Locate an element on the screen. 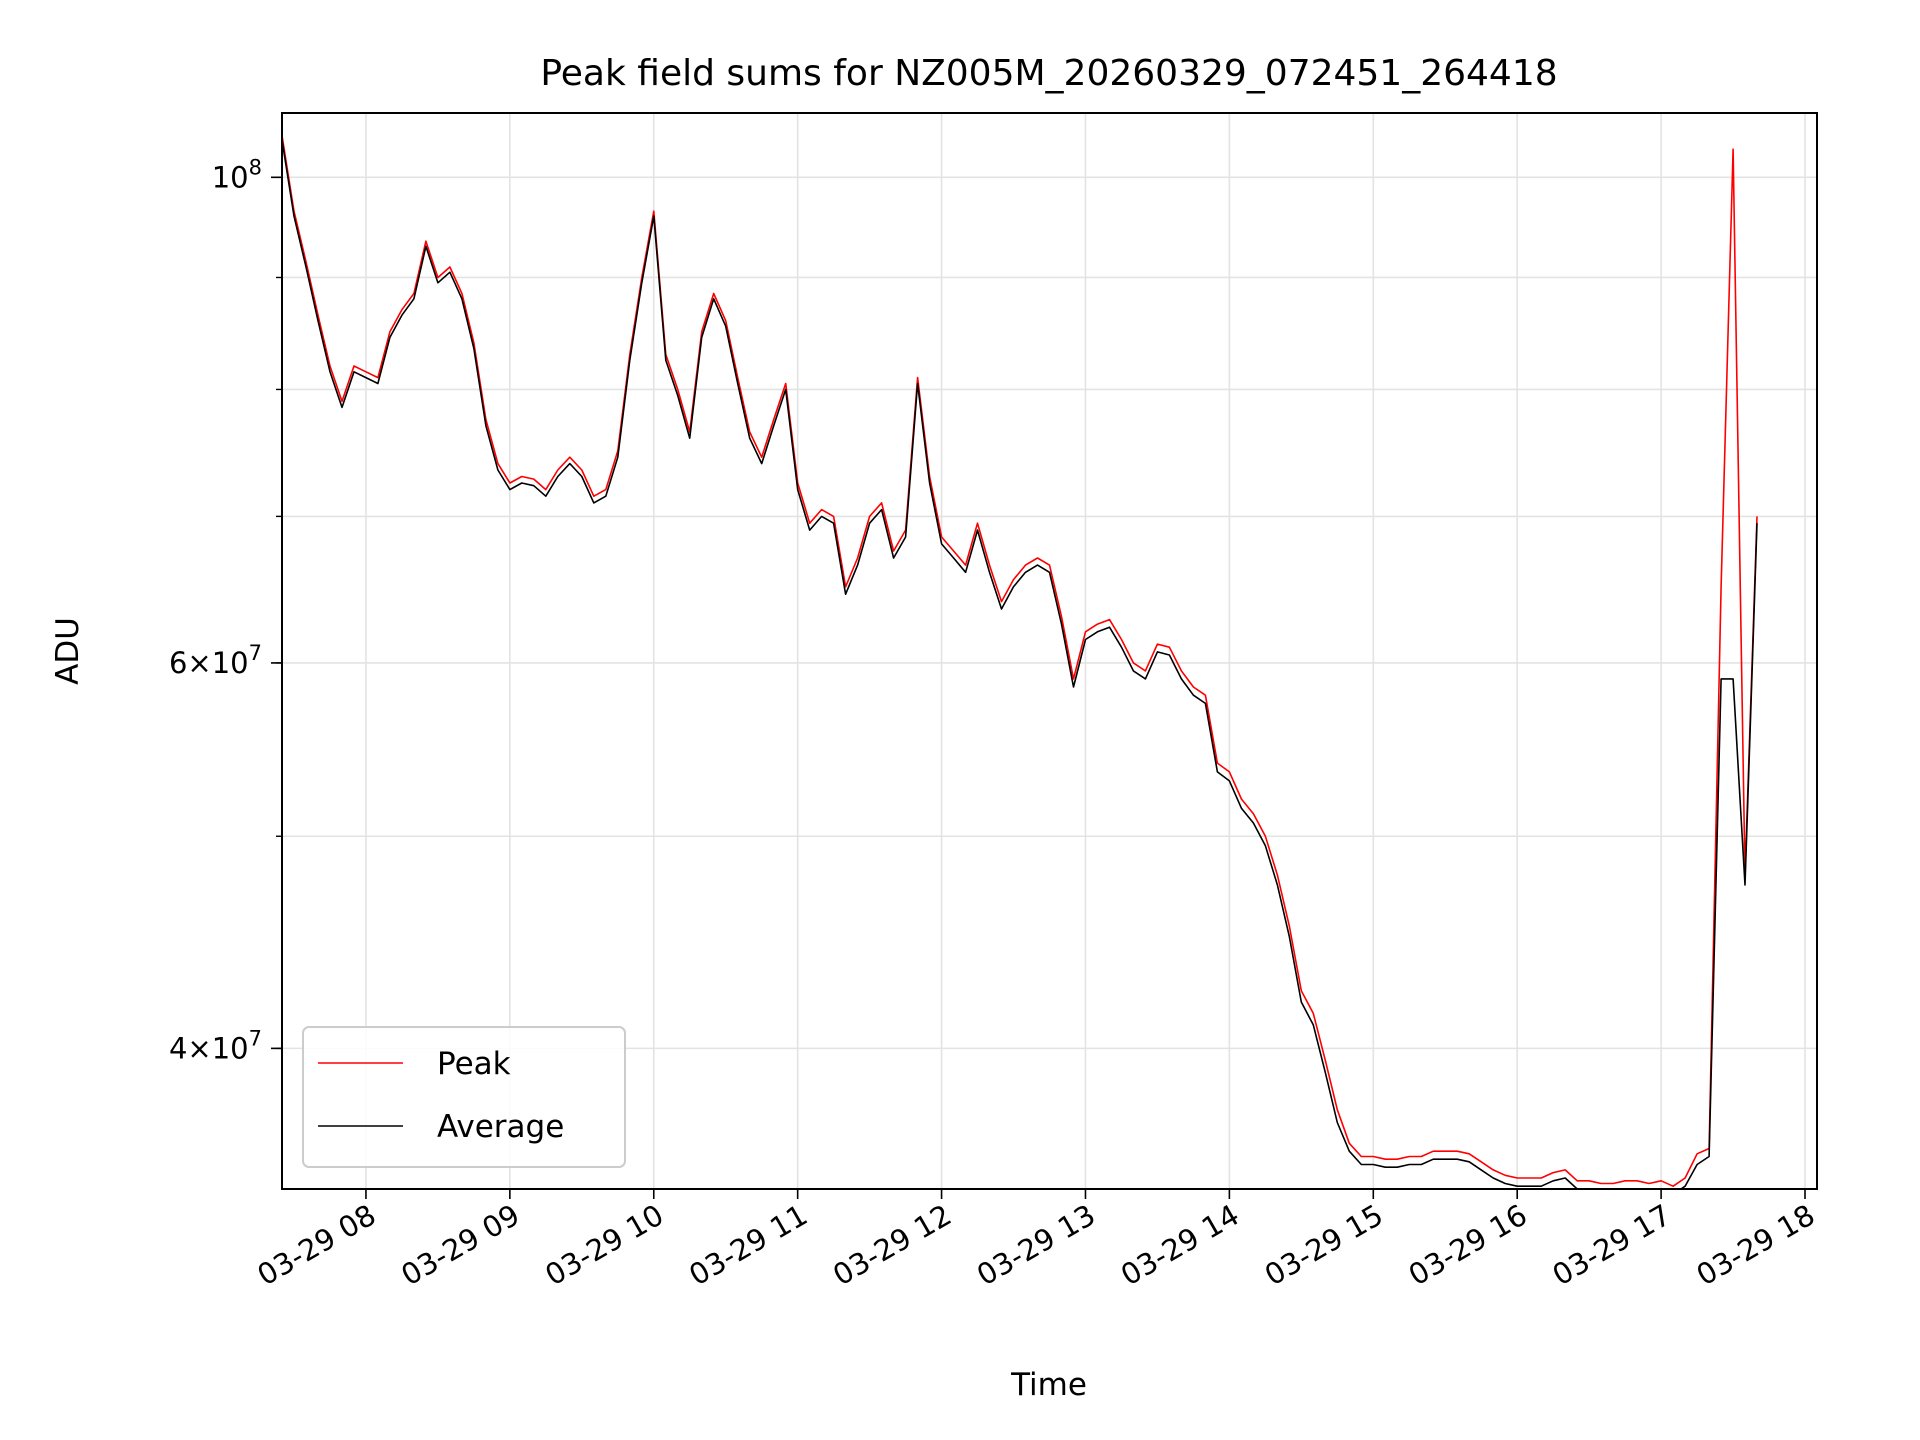  legend-label-peak: Peak is located at coordinates (474, 1064).